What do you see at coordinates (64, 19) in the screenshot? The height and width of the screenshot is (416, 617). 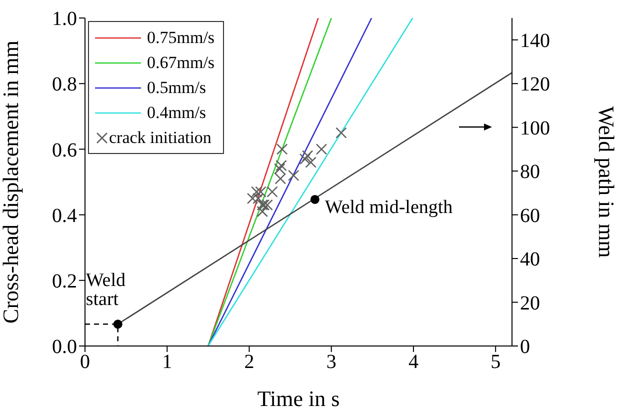 I see `y-tick-label: 1.0` at bounding box center [64, 19].